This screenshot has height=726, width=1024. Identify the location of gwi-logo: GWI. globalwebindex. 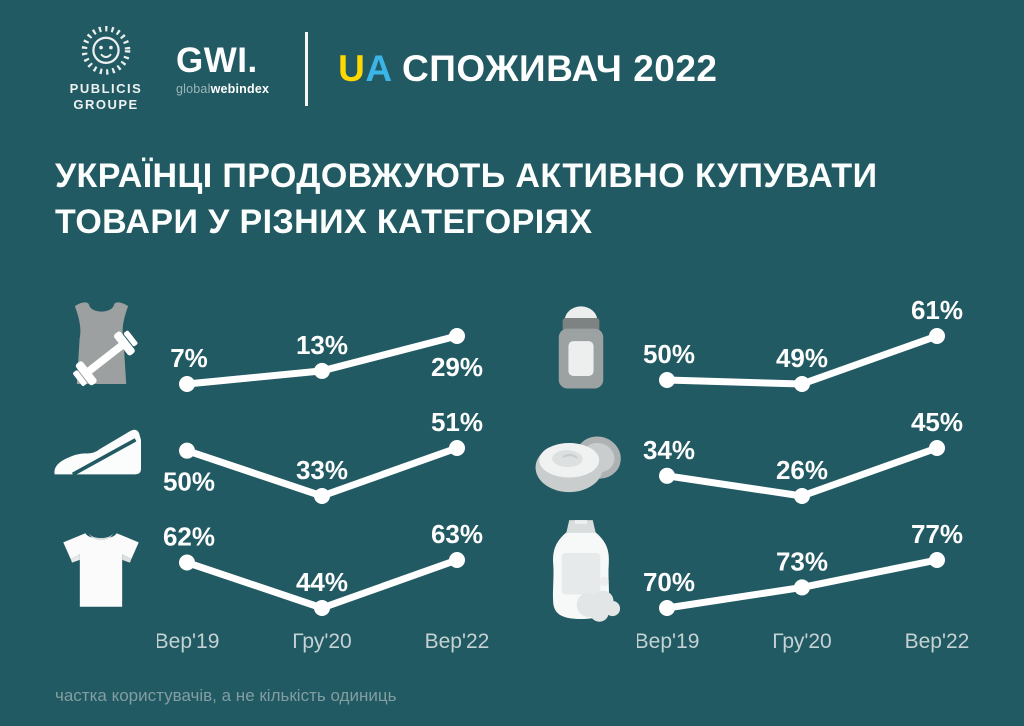
(222, 69).